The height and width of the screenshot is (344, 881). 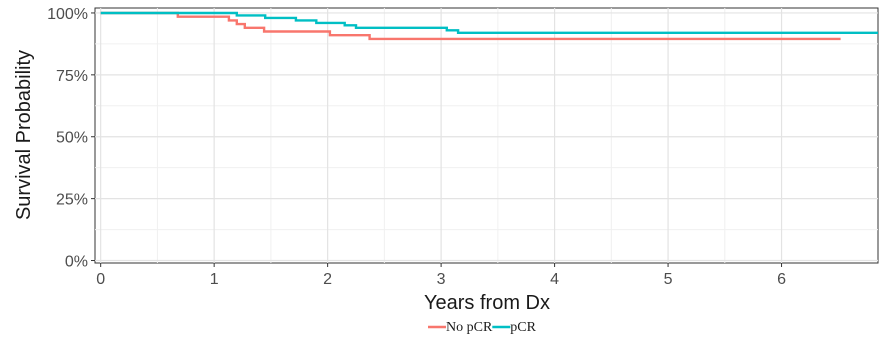 I want to click on y-axis-title: Survival Probability, so click(x=24, y=135).